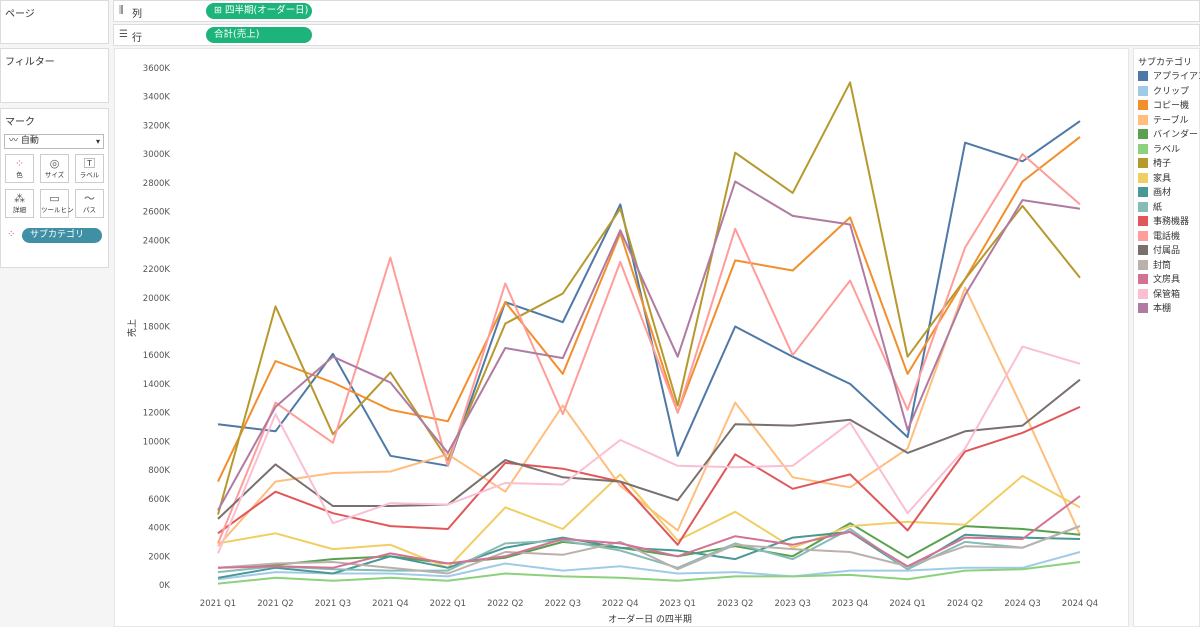 This screenshot has height=627, width=1200. What do you see at coordinates (1154, 310) in the screenshot?
I see `legend-item: 本棚` at bounding box center [1154, 310].